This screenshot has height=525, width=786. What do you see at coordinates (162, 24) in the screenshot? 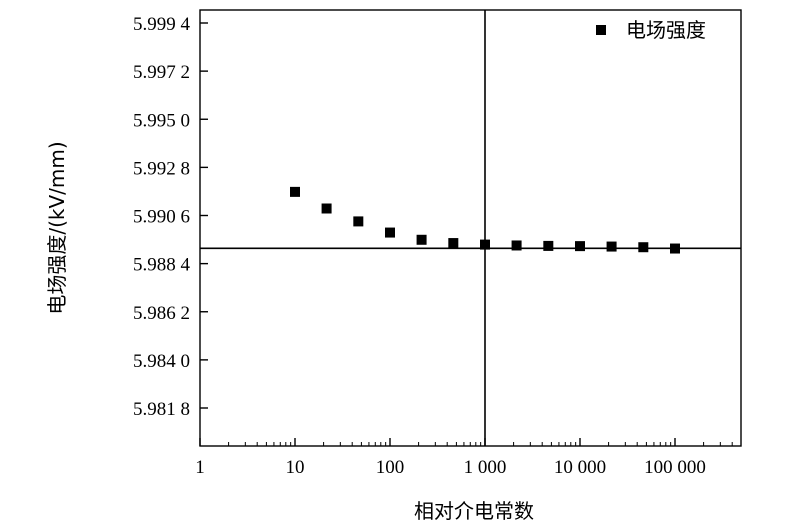
I see `y-tick-label: 5.999 4` at bounding box center [162, 24].